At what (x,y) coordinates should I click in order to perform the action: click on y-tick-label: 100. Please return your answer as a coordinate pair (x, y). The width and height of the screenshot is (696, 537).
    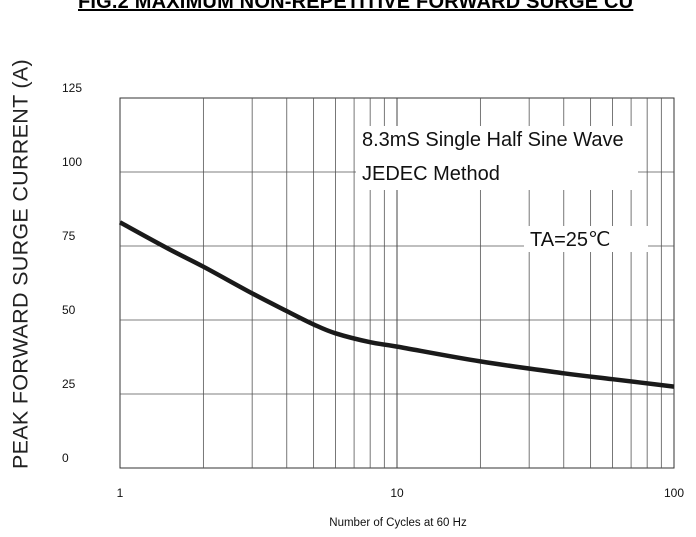
    Looking at the image, I should click on (72, 162).